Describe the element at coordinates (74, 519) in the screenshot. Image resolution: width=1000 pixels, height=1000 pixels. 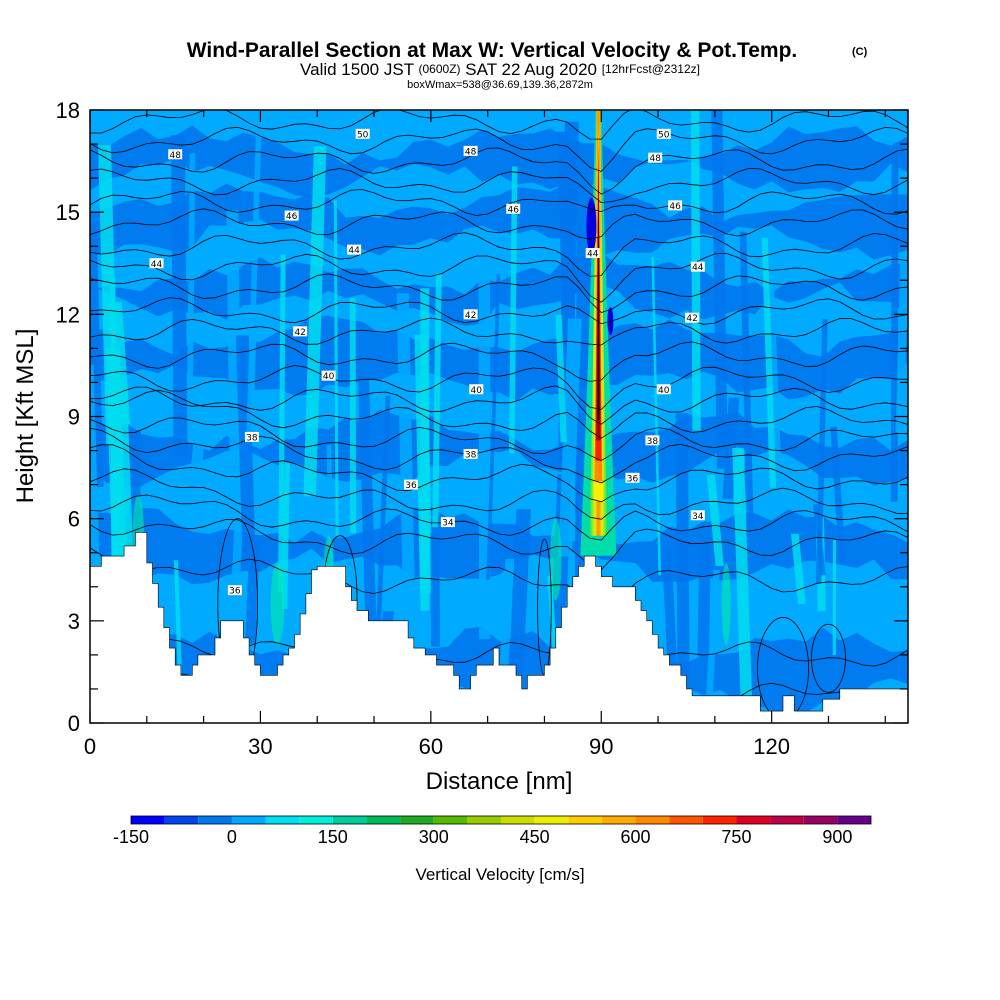
I see `y-tick-label: 6` at that location.